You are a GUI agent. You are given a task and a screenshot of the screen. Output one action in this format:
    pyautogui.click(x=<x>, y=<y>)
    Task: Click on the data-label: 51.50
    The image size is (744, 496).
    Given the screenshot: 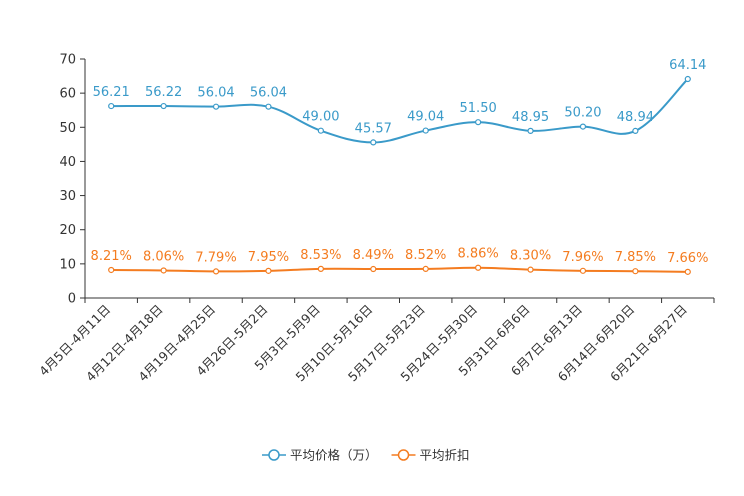 What is the action you would take?
    pyautogui.click(x=478, y=108)
    